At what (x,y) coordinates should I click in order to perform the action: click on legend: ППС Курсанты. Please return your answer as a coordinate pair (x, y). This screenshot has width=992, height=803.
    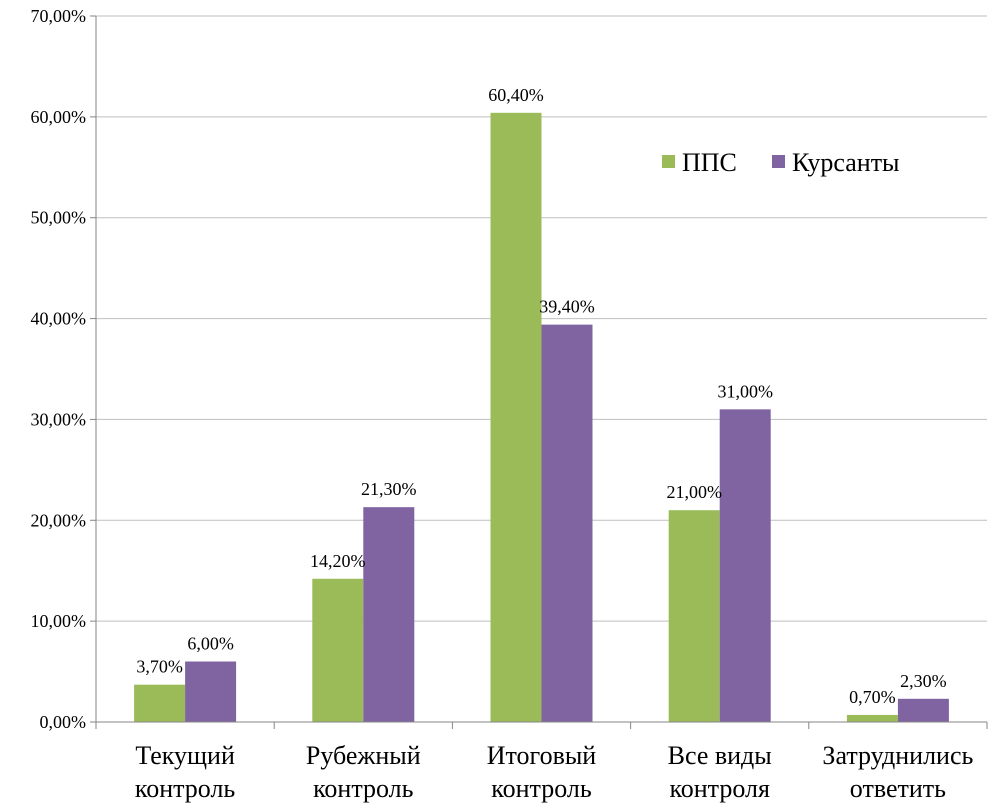
    Looking at the image, I should click on (781, 162).